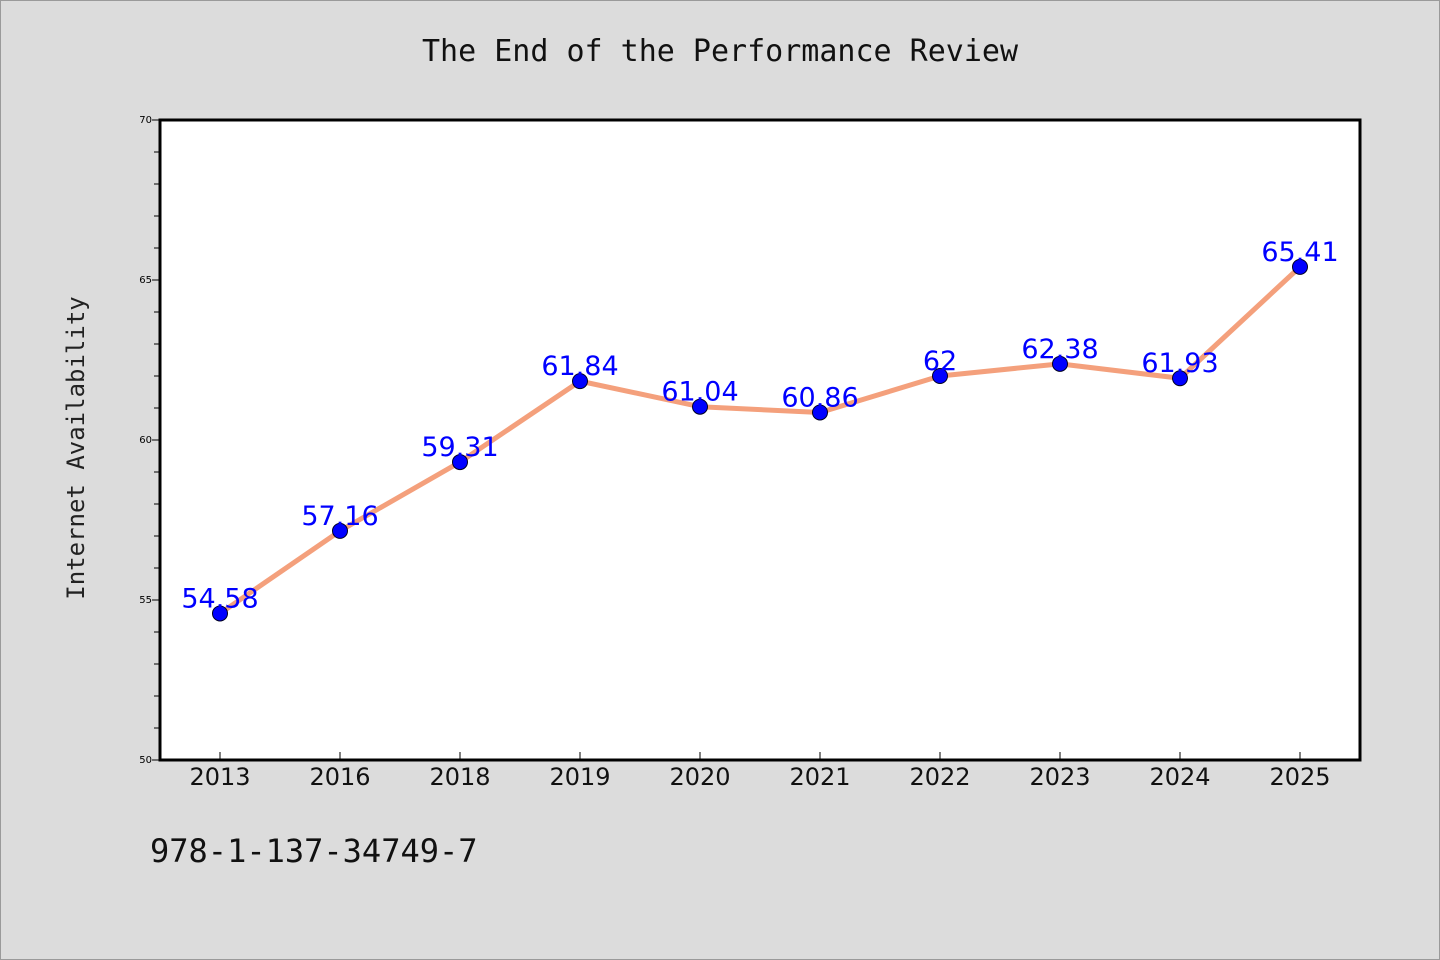  Describe the element at coordinates (1059, 349) in the screenshot. I see `data-label: 62.38` at that location.